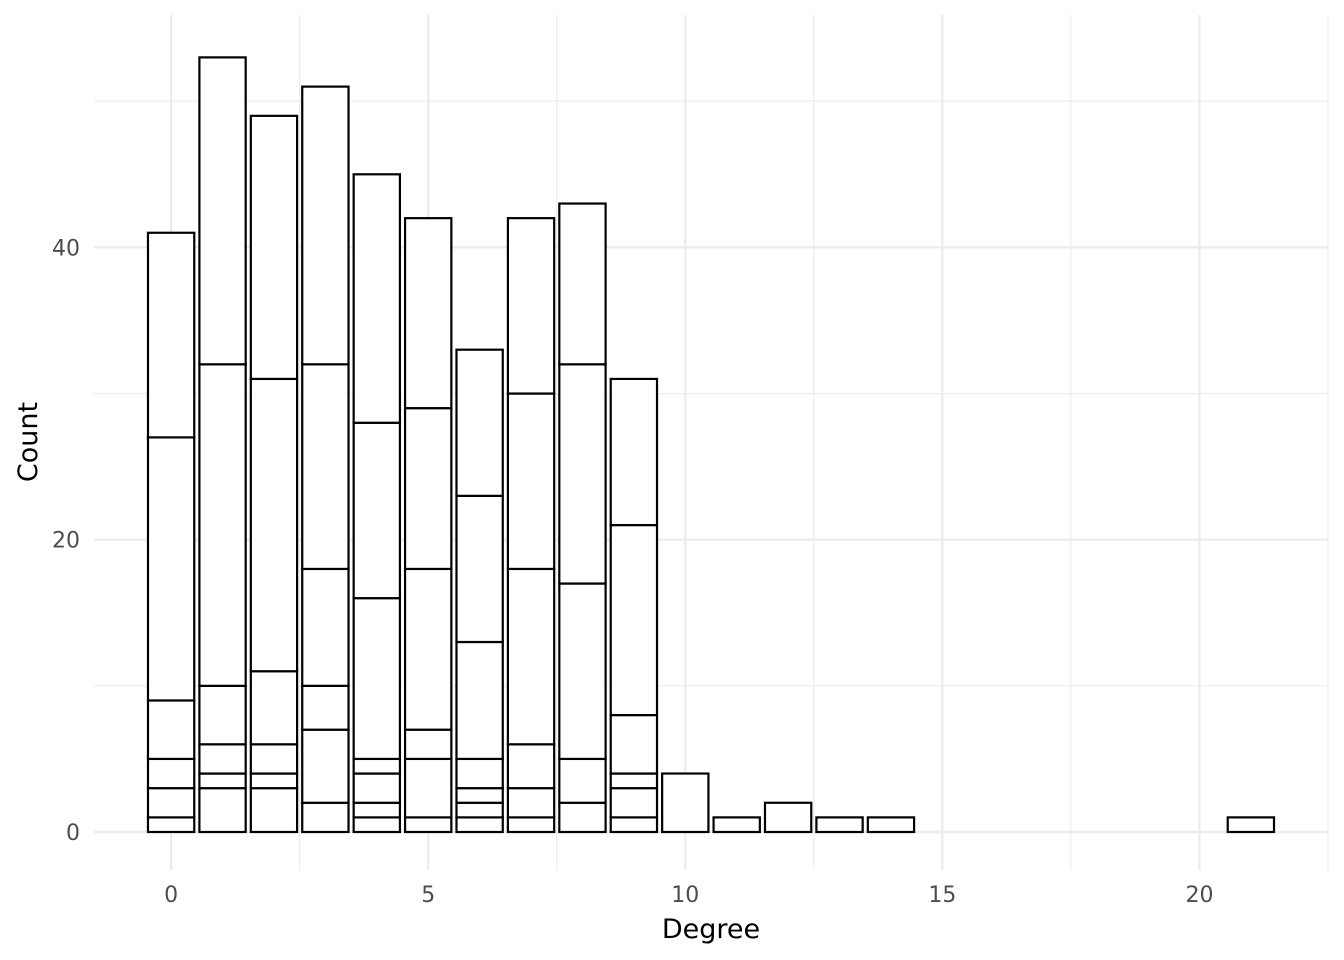  Describe the element at coordinates (66, 248) in the screenshot. I see `y-tick-label: 40` at that location.